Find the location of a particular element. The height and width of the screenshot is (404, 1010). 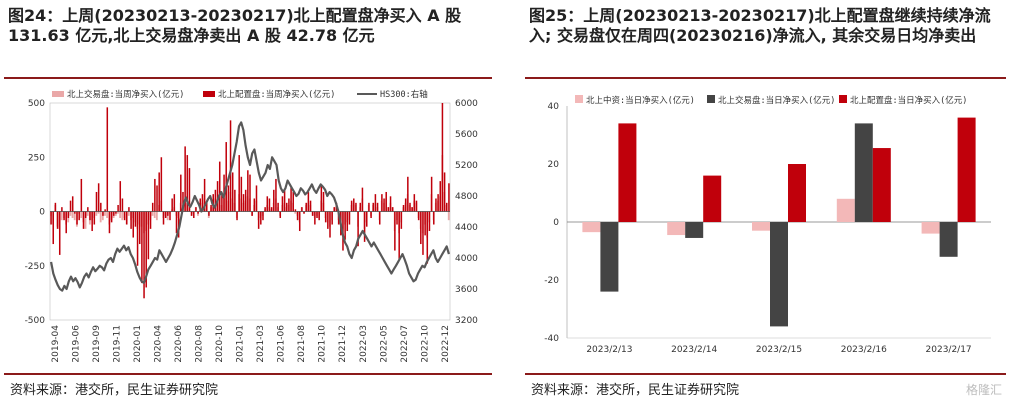

left-y-tick-label: 0 is located at coordinates (42, 213).